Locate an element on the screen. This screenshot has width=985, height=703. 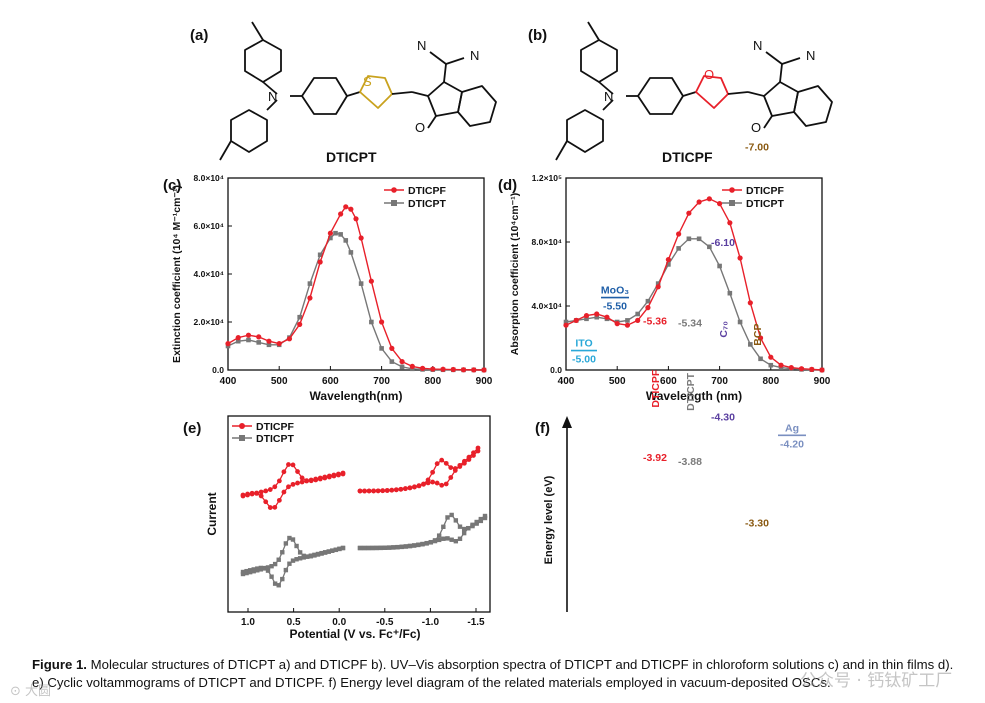
panel-label-e: (e) is located at coordinates (192, 428).